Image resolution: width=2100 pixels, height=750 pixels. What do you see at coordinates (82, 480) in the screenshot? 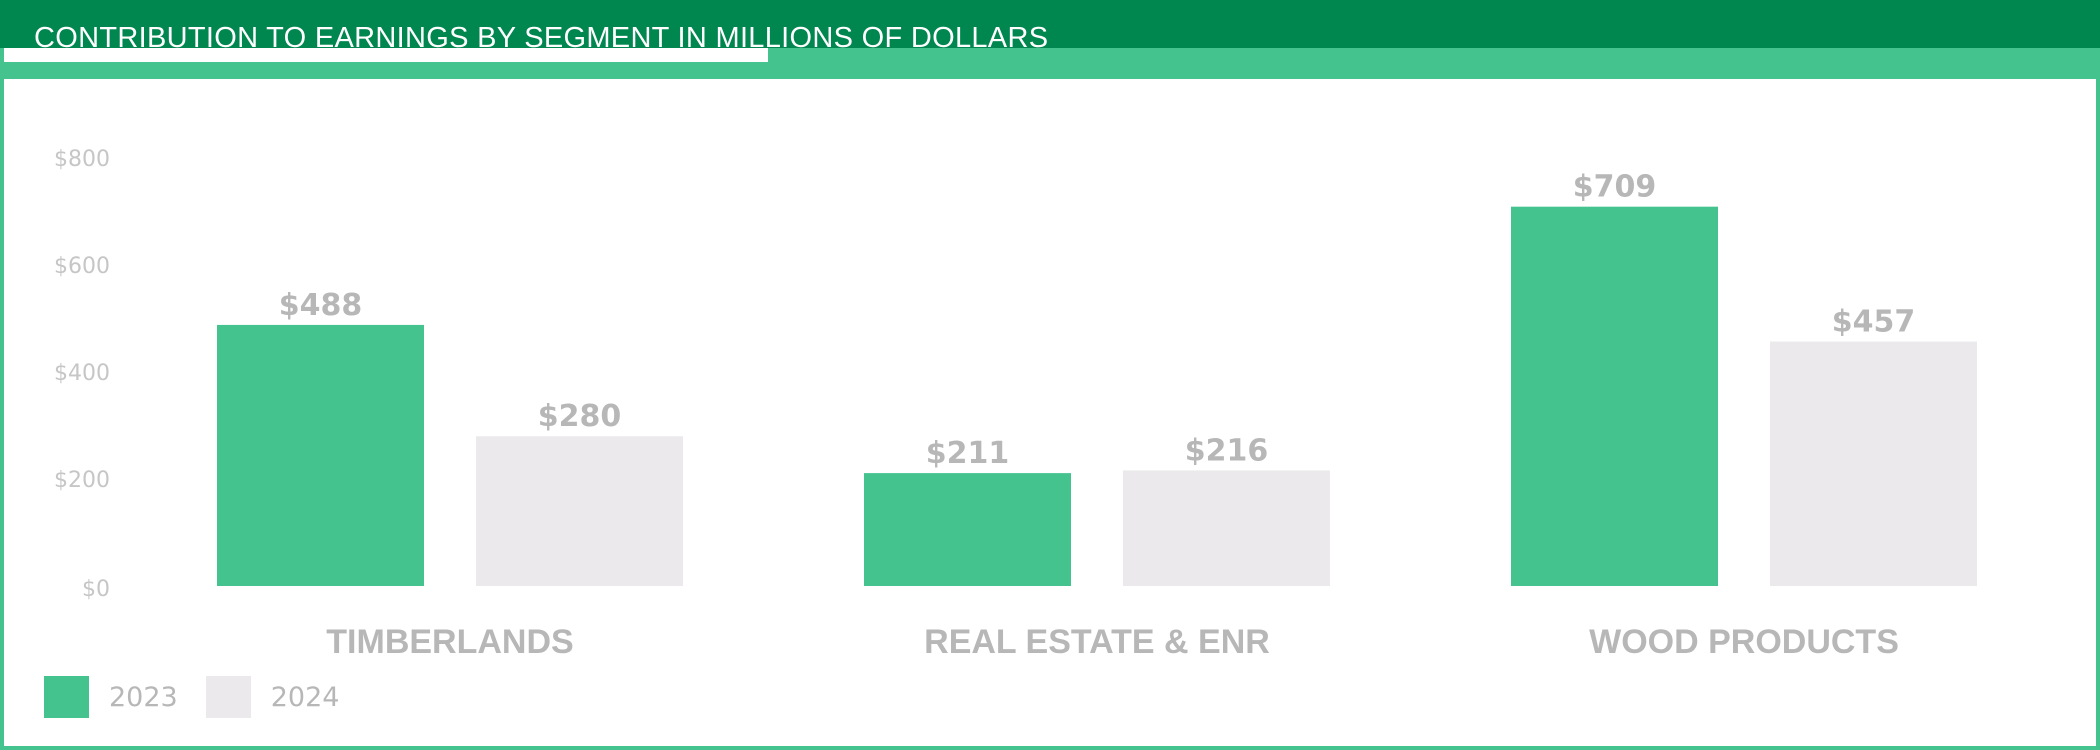
I see `y-tick-label: $200` at bounding box center [82, 480].